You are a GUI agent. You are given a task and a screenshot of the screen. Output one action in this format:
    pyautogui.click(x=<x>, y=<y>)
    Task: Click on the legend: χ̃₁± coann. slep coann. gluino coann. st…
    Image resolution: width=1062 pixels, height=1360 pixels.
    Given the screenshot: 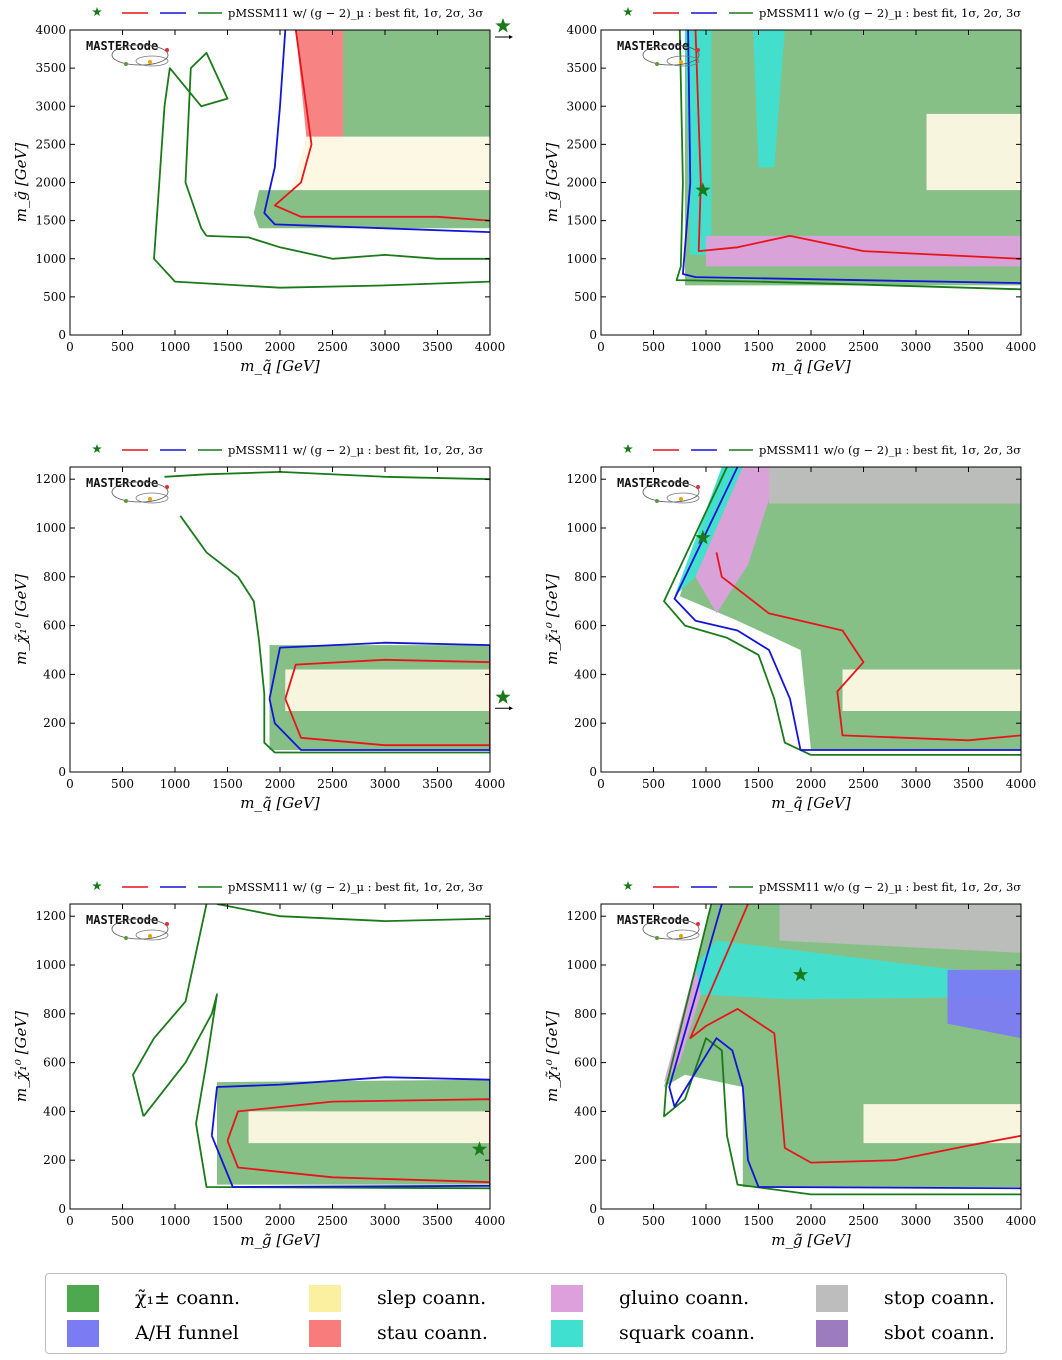 What is the action you would take?
    pyautogui.click(x=526, y=1313)
    